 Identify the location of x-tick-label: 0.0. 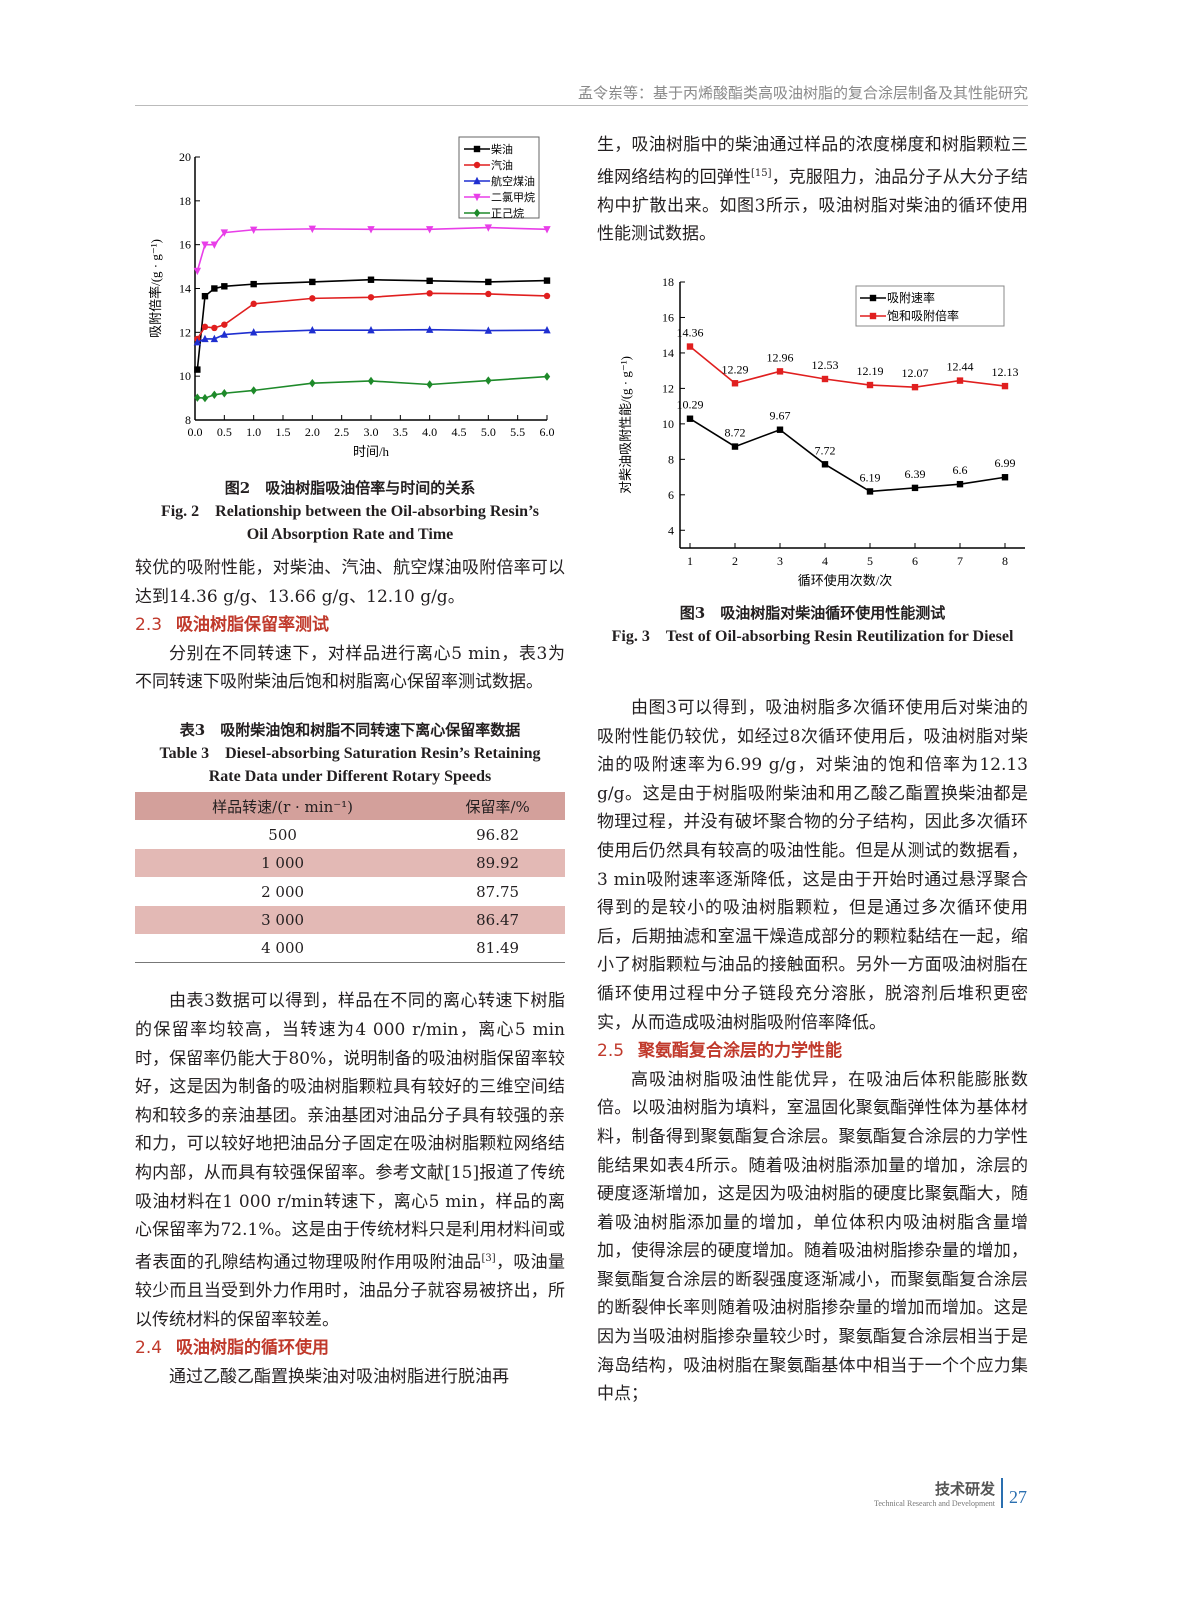
(195, 432).